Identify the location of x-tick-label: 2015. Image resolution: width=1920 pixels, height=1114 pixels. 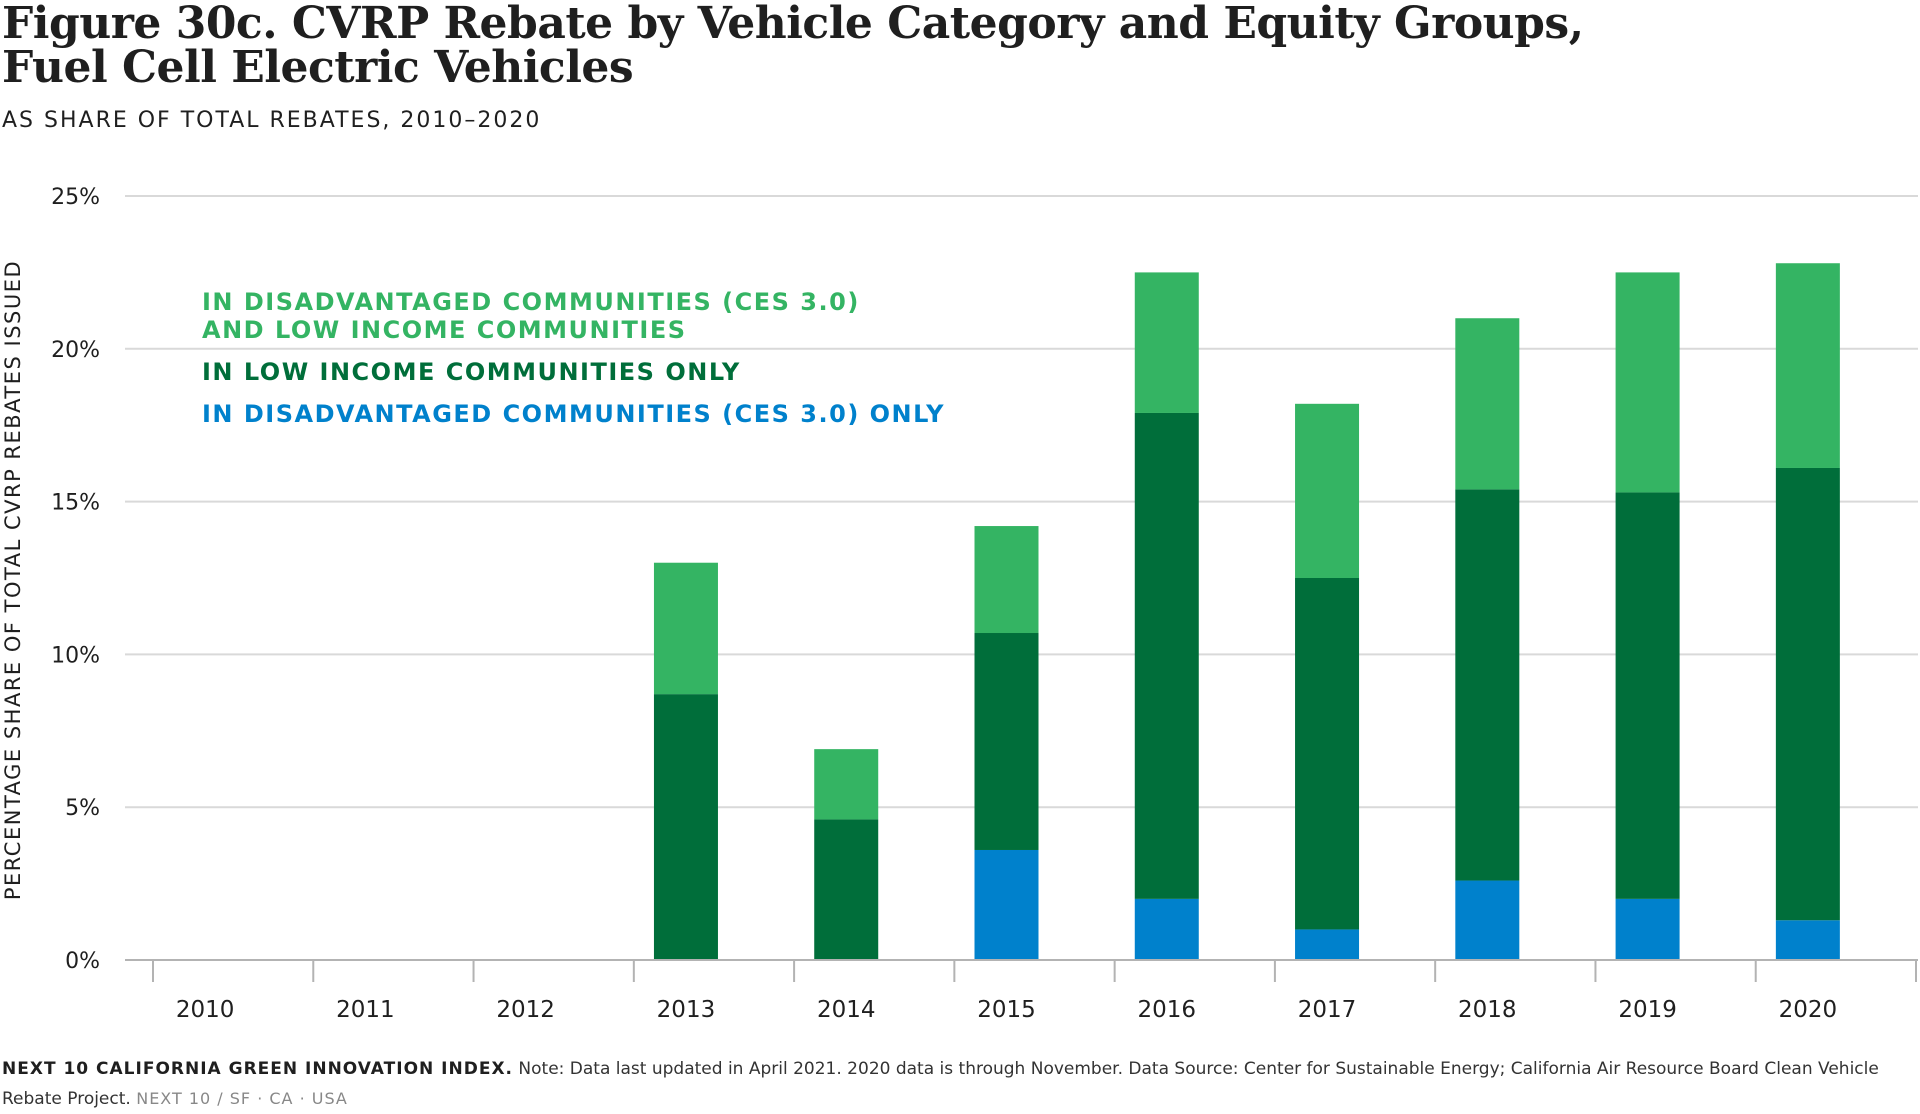
(1006, 1010).